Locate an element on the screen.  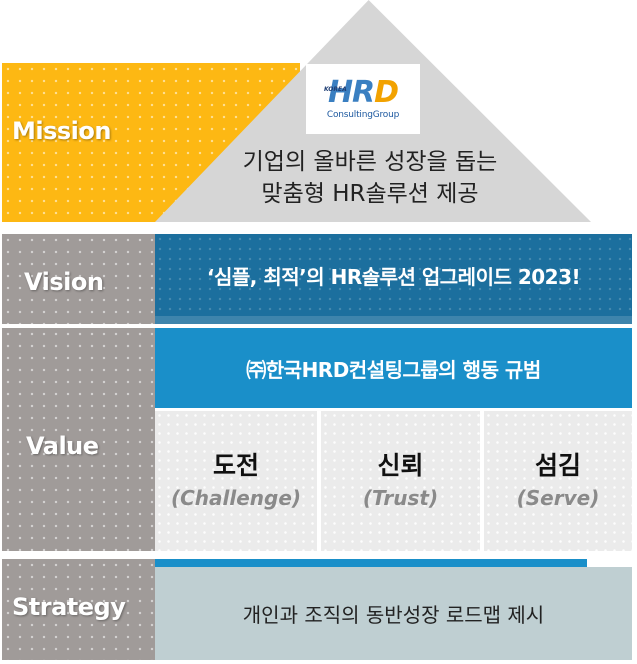
value-subtitle: (Trust) is located at coordinates (400, 498).